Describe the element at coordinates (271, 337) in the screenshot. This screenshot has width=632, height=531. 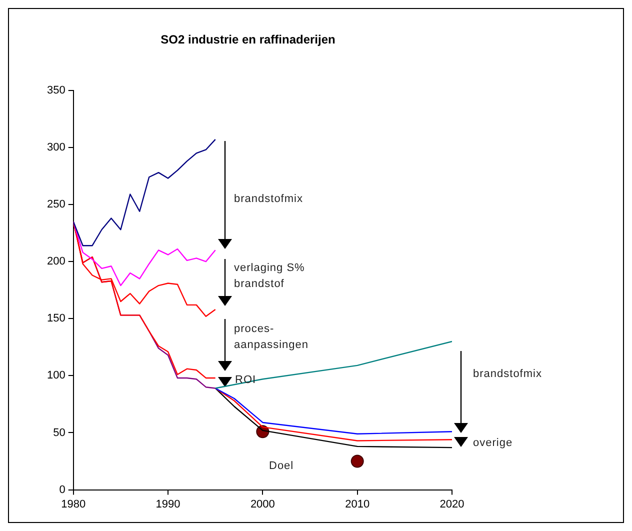
I see `annotation: proces- aanpassingen` at that location.